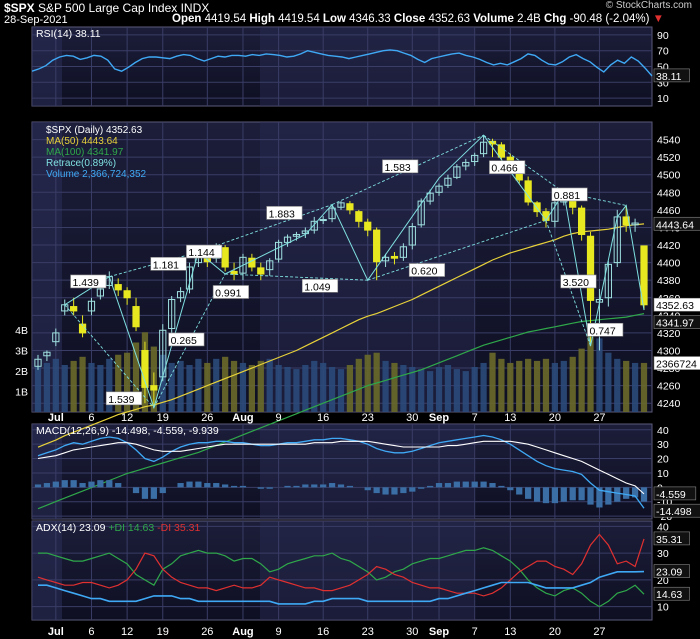  What do you see at coordinates (493, 19) in the screenshot?
I see `volume-label: Volume` at bounding box center [493, 19].